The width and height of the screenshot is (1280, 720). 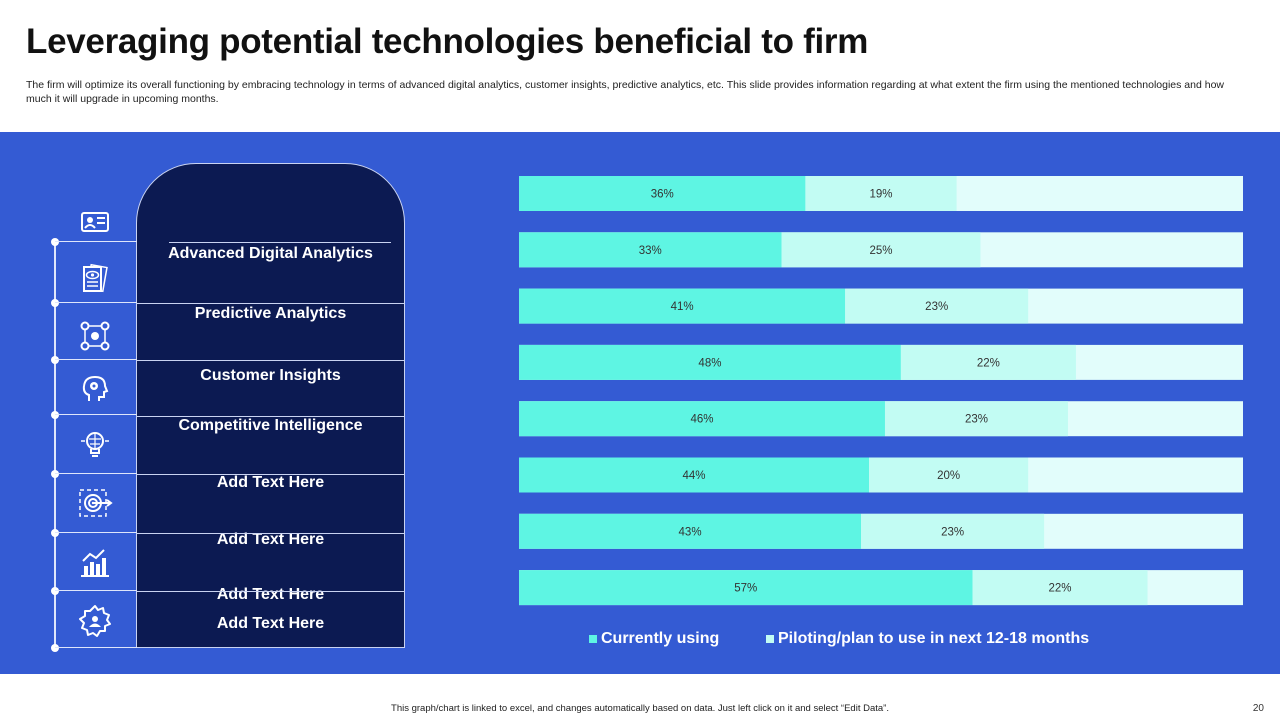 I want to click on row-label-1: Advanced Digital Analytics, so click(x=270, y=253).